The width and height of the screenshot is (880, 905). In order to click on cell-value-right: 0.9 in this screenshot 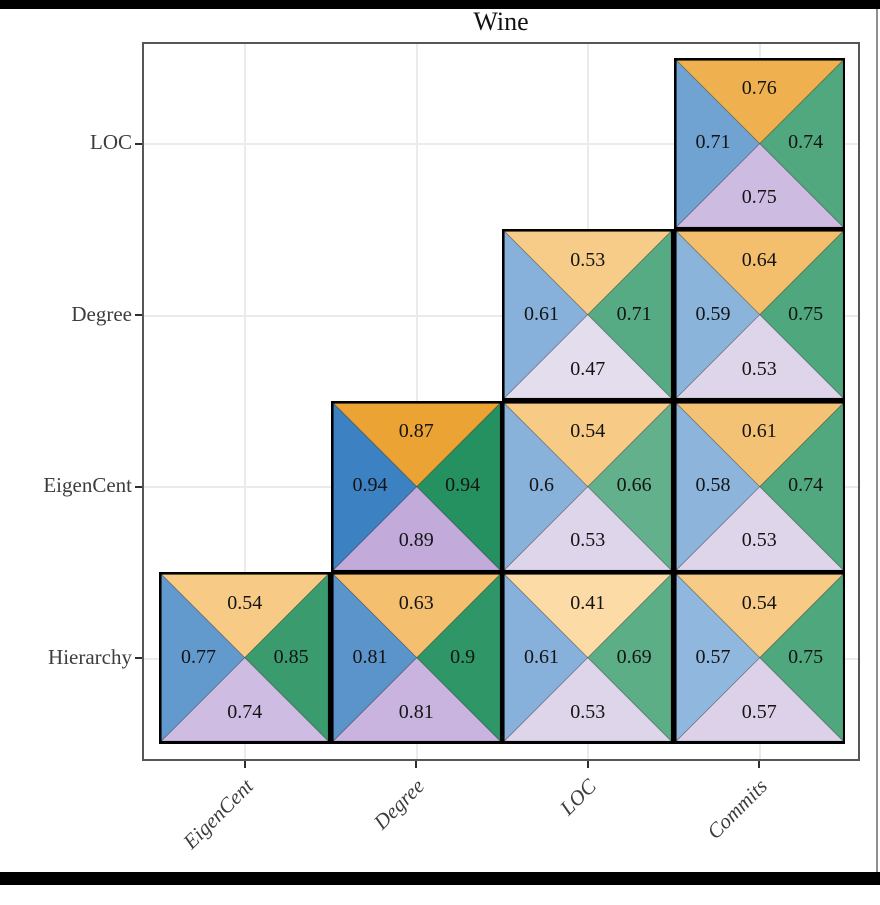, I will do `click(463, 656)`.